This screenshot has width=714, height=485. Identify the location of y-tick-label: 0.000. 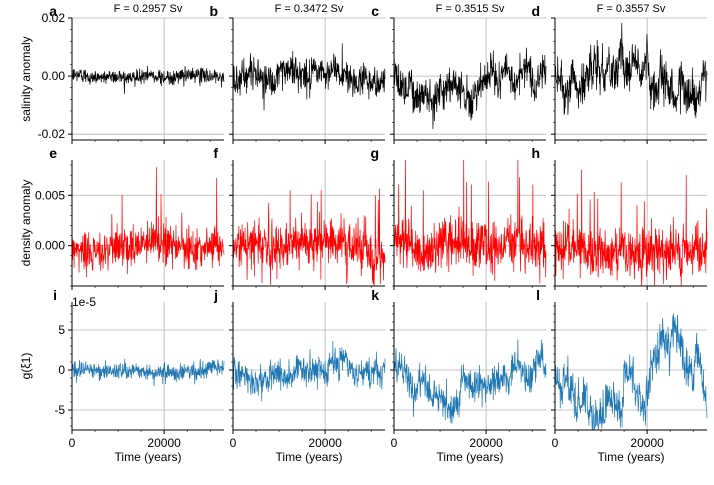
(50, 246).